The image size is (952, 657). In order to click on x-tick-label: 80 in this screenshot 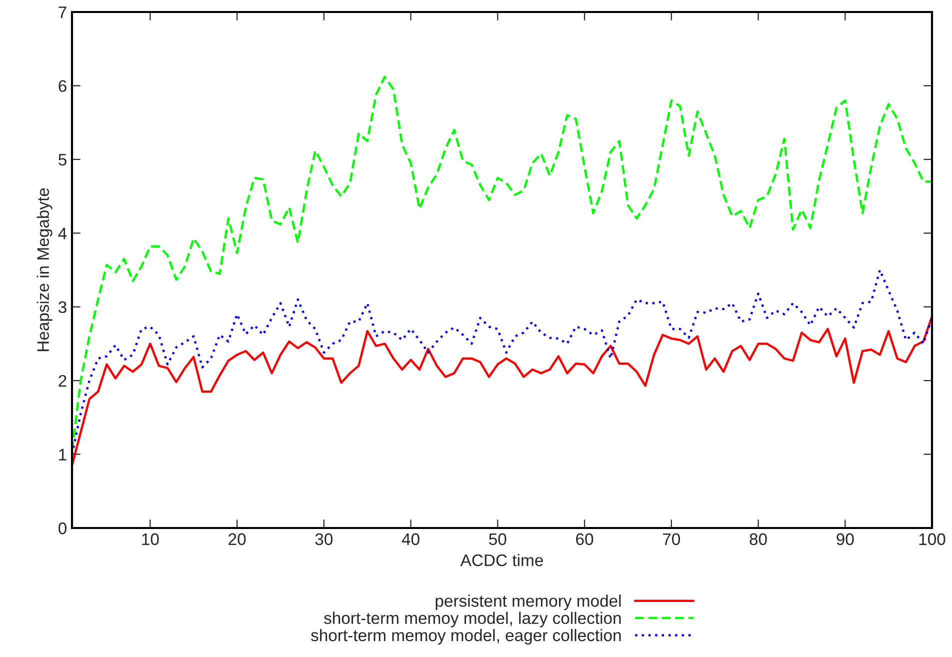, I will do `click(758, 539)`.